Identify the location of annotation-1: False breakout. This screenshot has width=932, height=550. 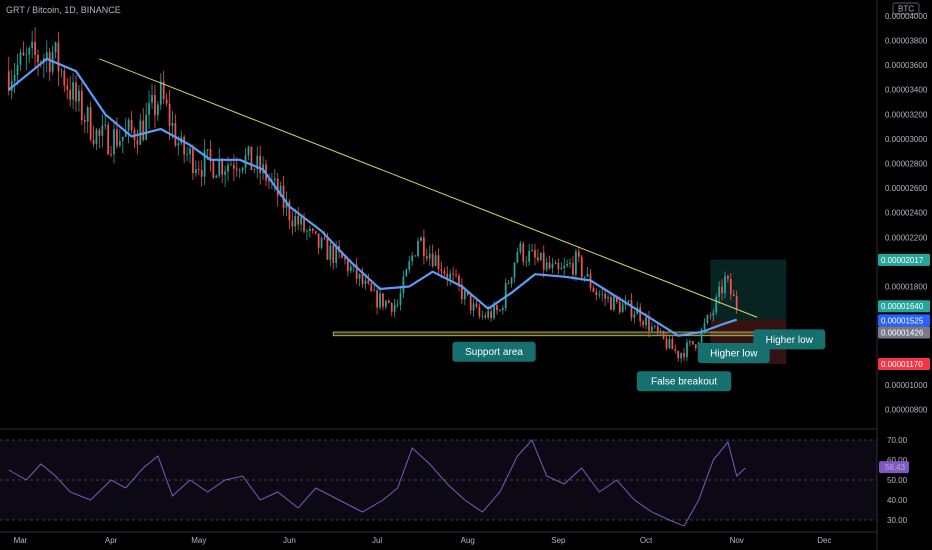
(684, 381).